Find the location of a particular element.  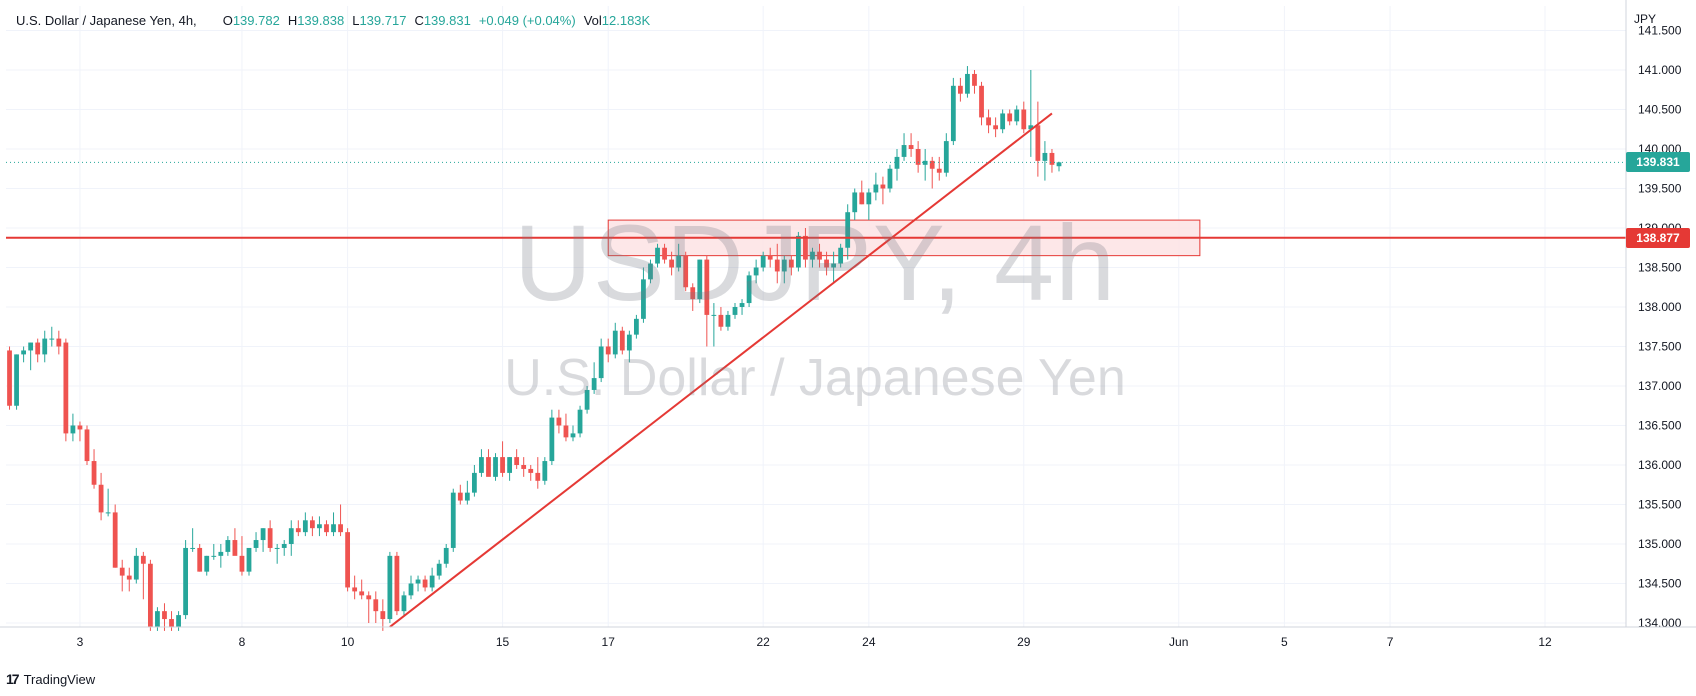

x-tick-label: 10 is located at coordinates (348, 642).